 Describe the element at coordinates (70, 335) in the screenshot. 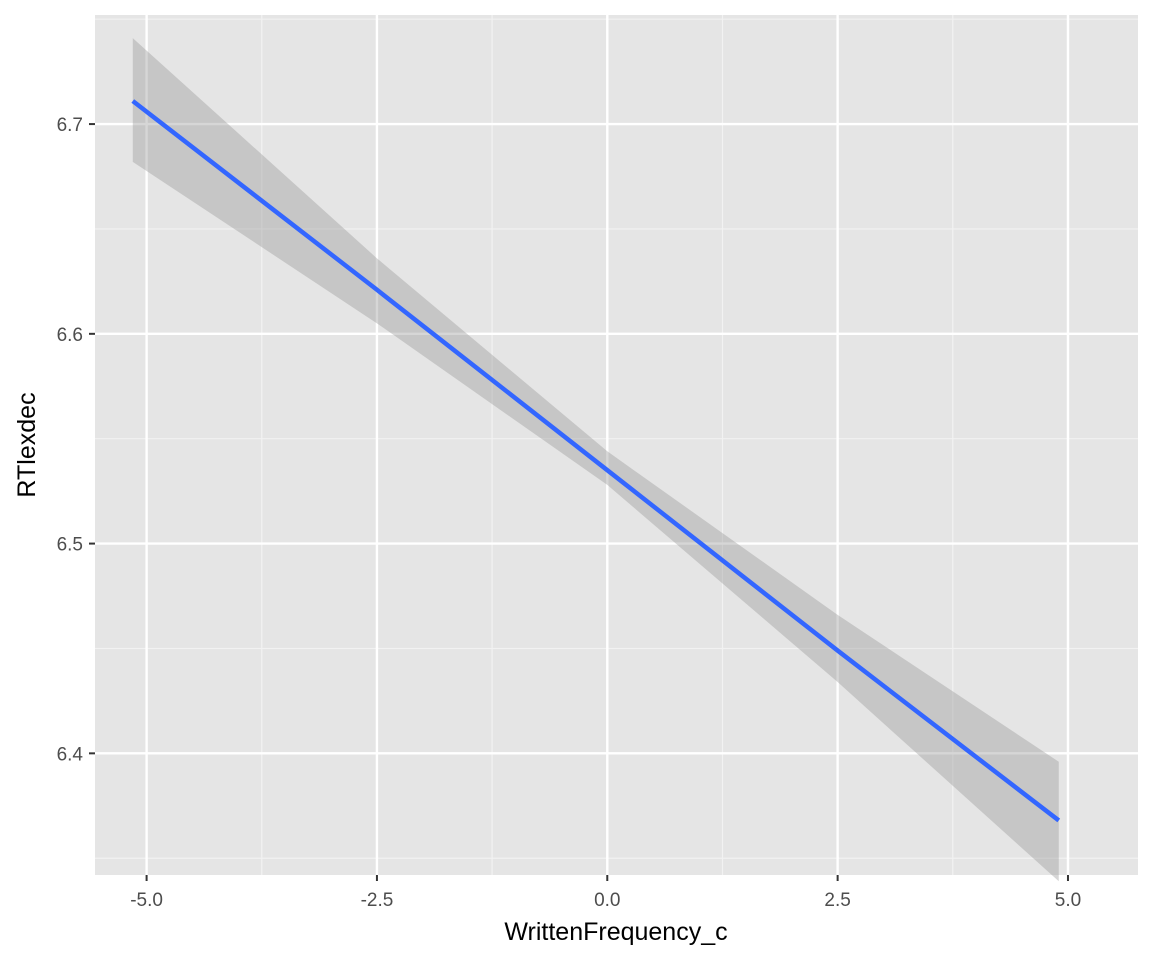

I see `y-tick-label: 6.6` at that location.